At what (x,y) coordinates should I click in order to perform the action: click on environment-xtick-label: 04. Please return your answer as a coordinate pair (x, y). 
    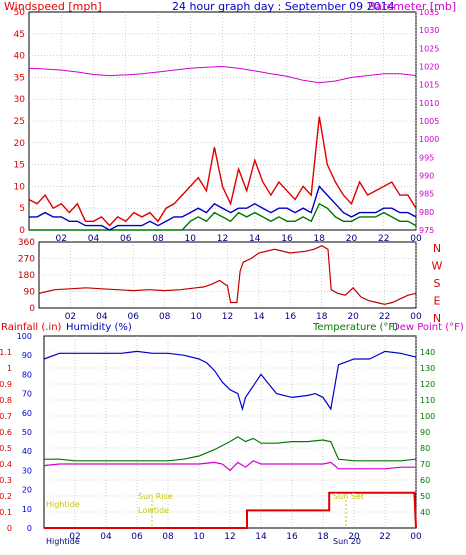
    Looking at the image, I should click on (106, 537).